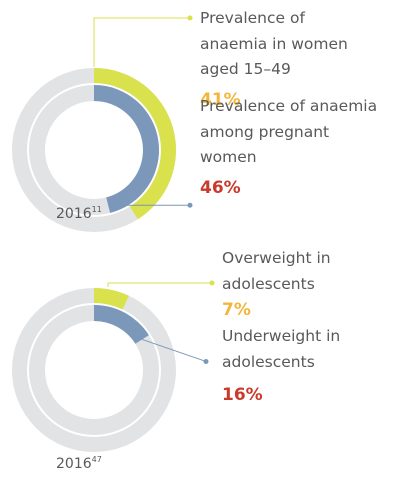  Describe the element at coordinates (242, 395) in the screenshot. I see `value-label: 16%` at that location.